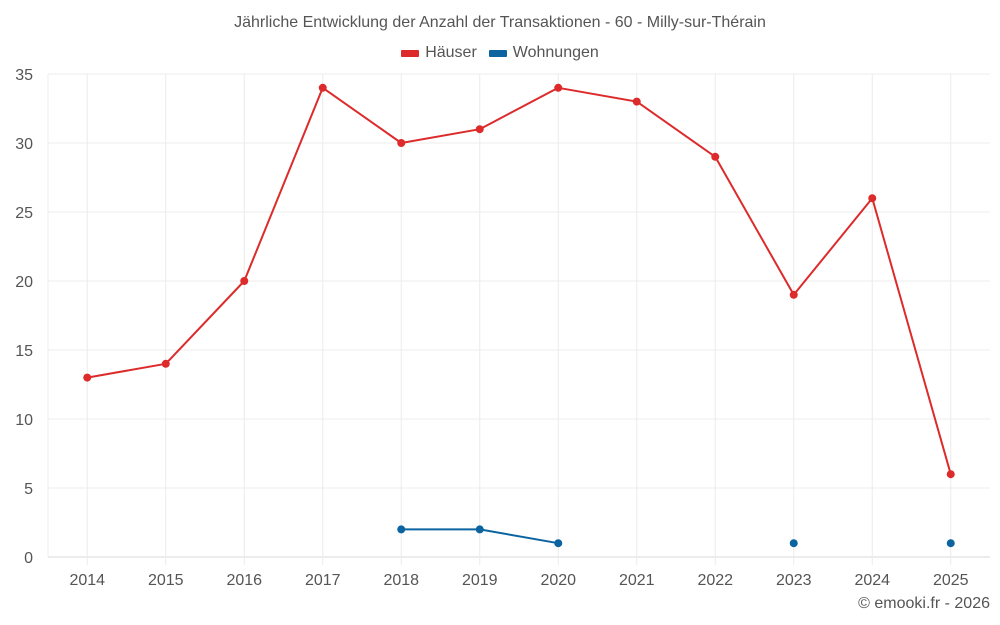 This screenshot has width=1000, height=625. What do you see at coordinates (28, 558) in the screenshot?
I see `y-tick-label: 0` at bounding box center [28, 558].